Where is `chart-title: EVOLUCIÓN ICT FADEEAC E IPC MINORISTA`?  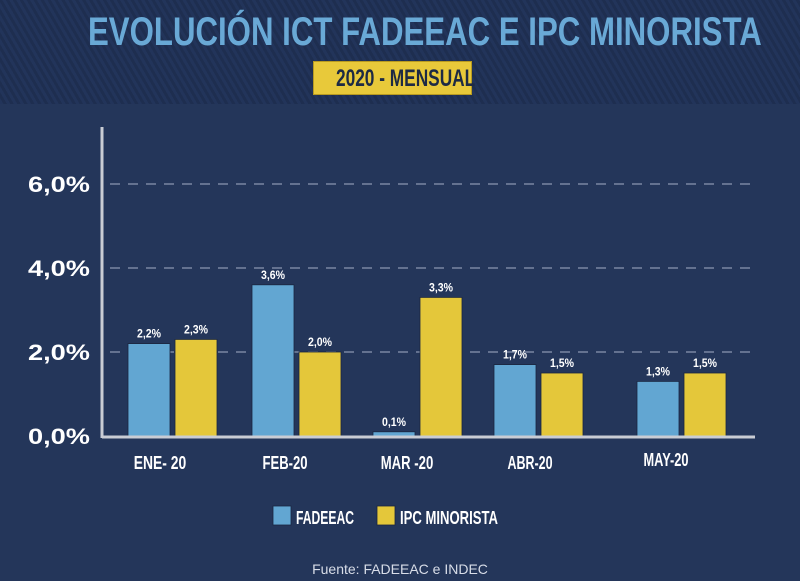
chart-title: EVOLUCIÓN ICT FADEEAC E IPC MINORISTA is located at coordinates (425, 32).